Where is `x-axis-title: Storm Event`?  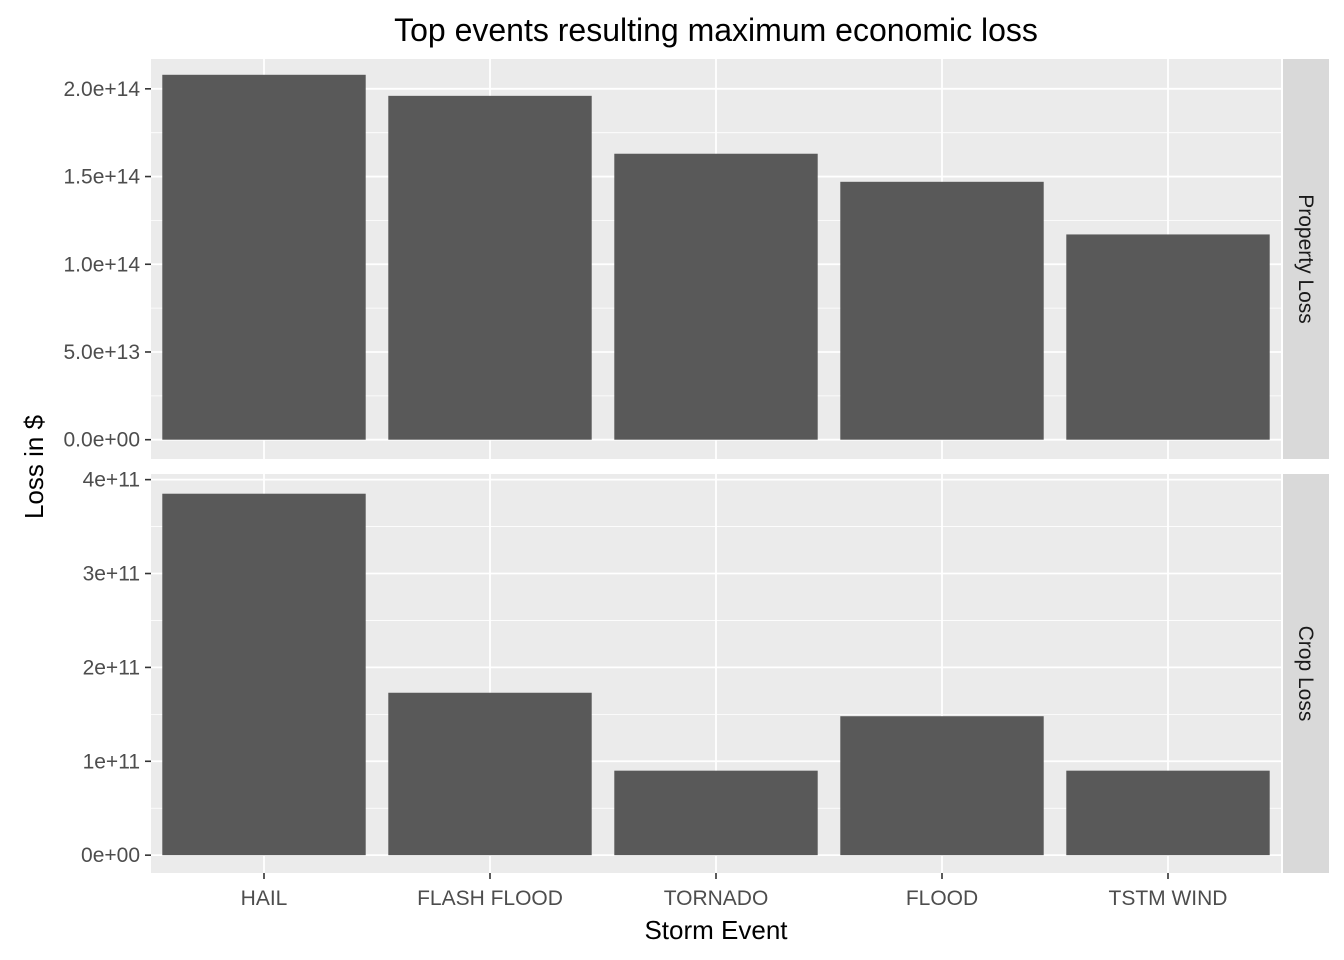 x-axis-title: Storm Event is located at coordinates (716, 930).